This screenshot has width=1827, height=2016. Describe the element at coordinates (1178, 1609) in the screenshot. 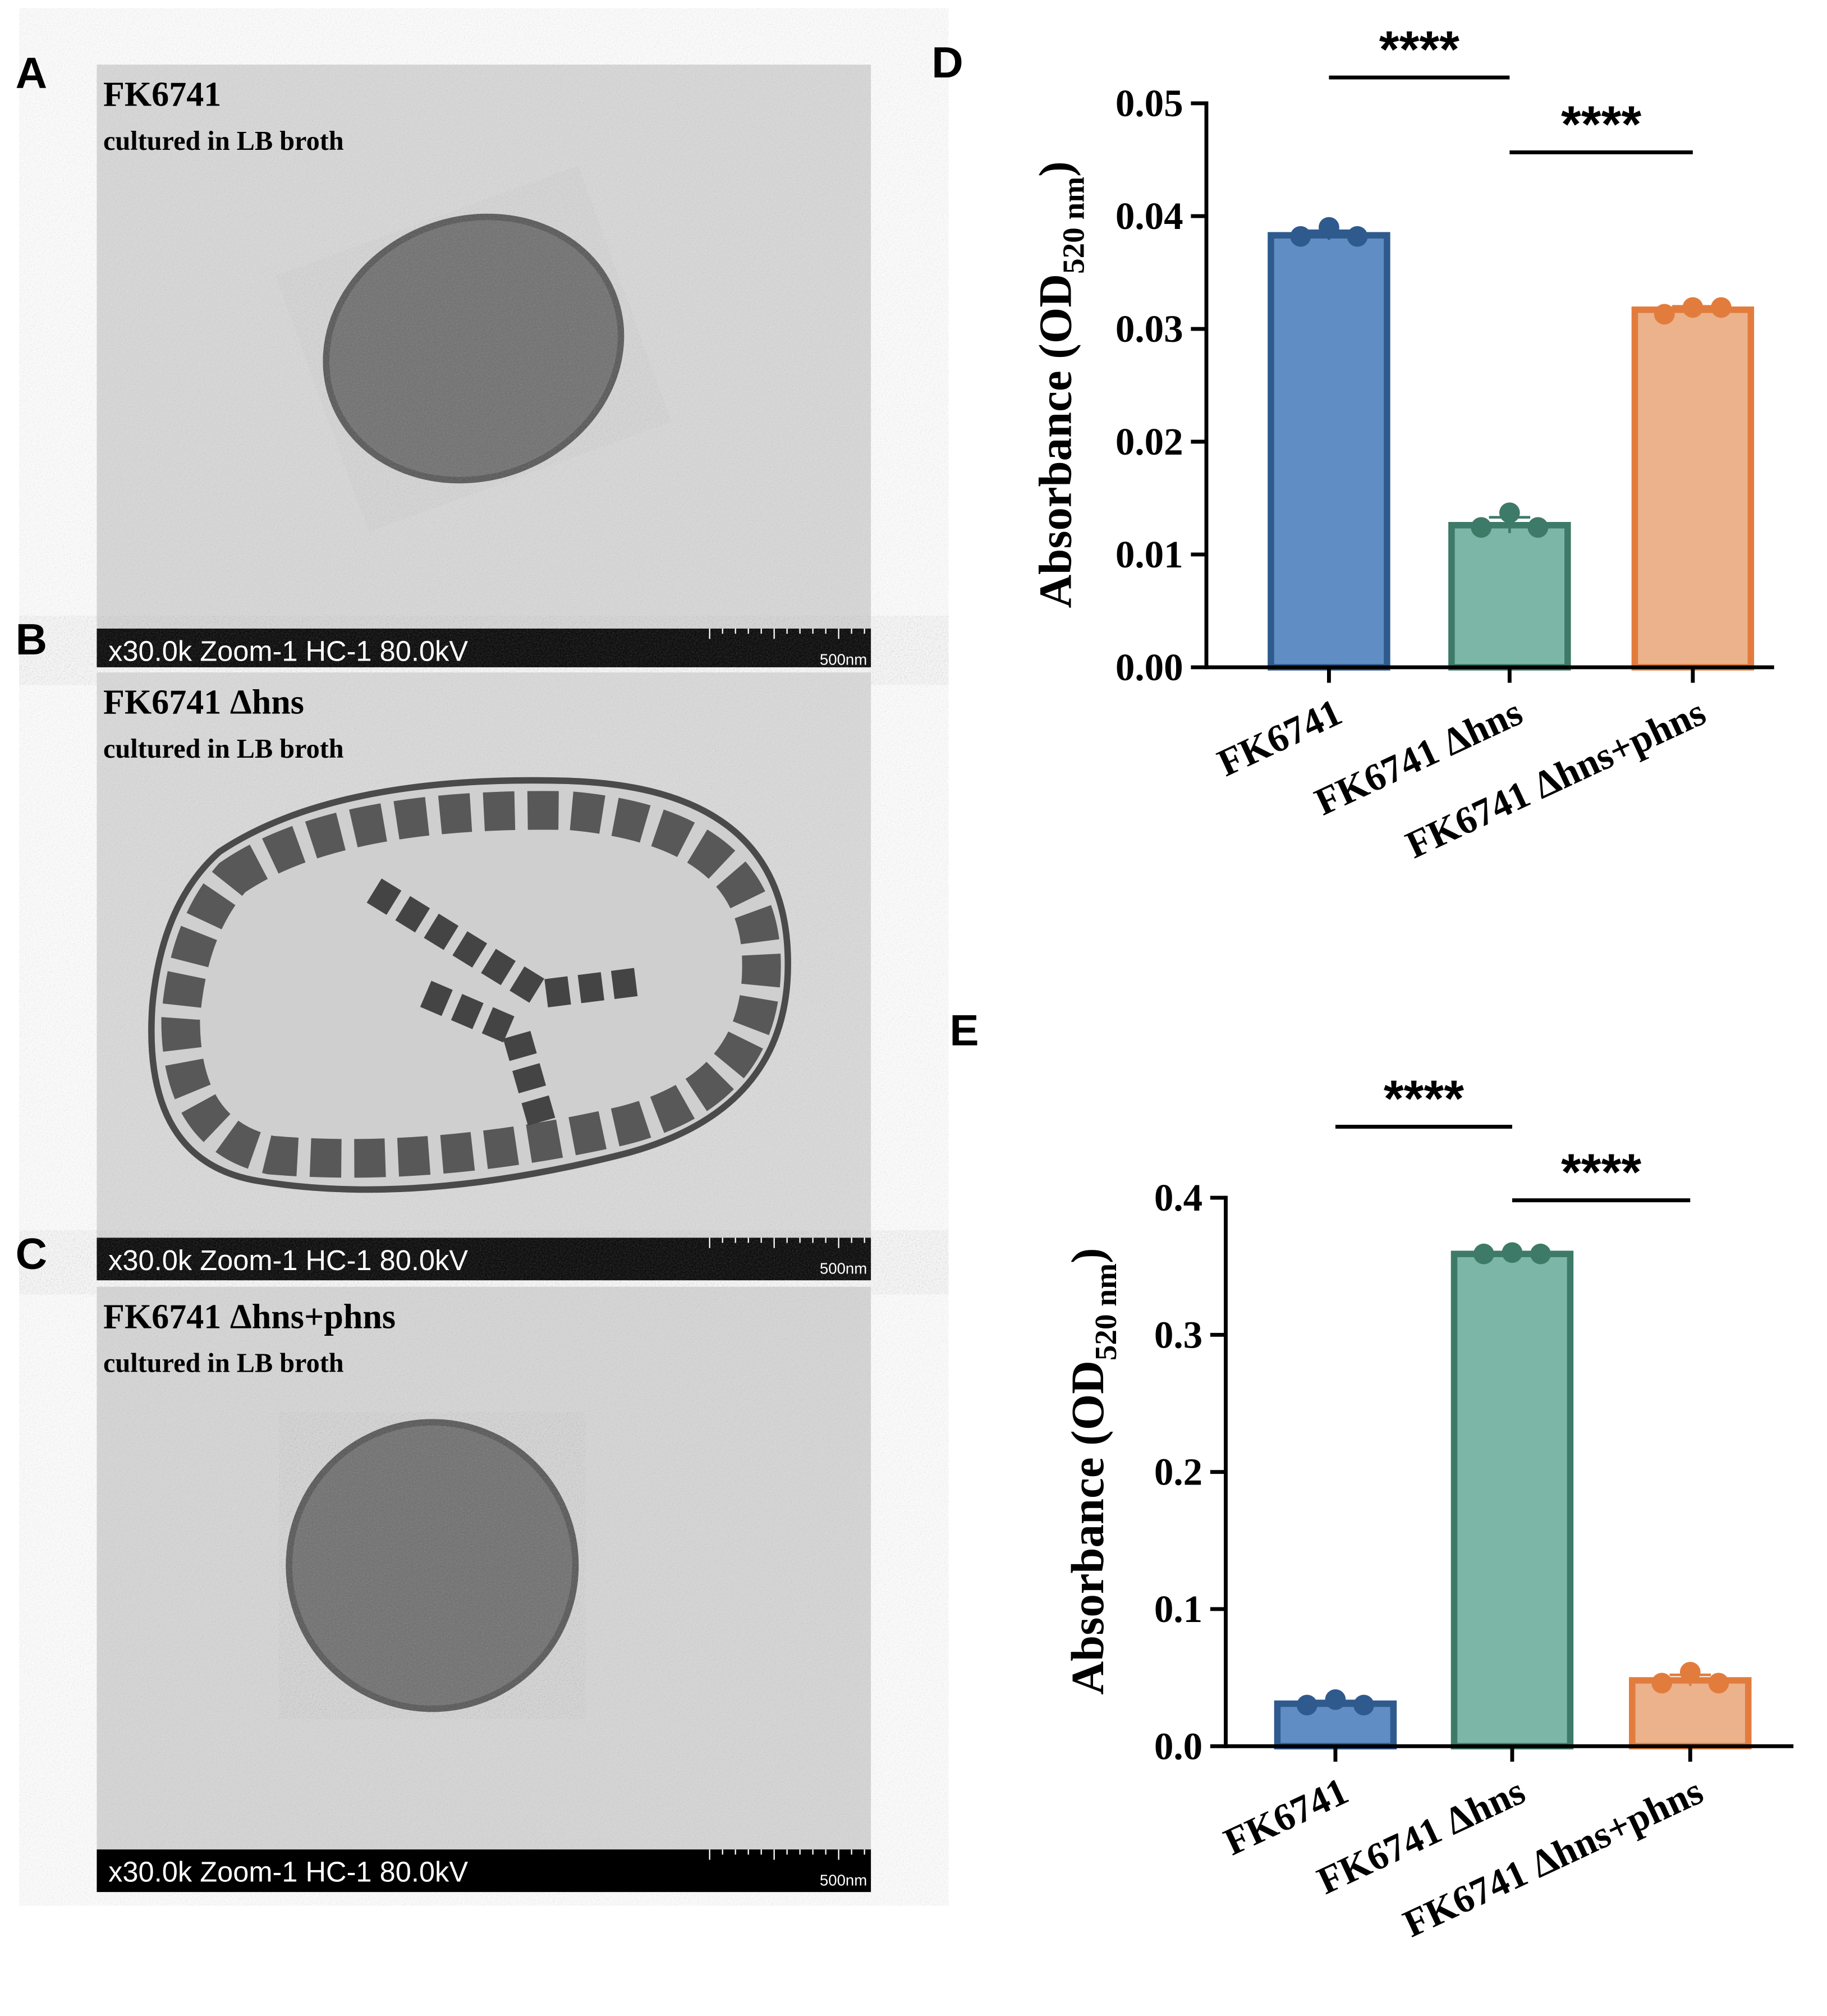

I see `y-tick-label: 0.1` at that location.